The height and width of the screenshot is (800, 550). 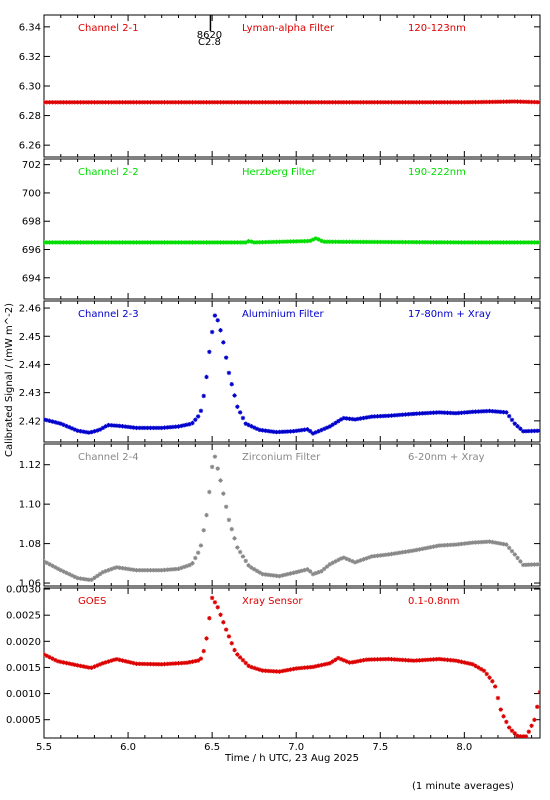 I want to click on y-tick-label: 696, so click(x=31, y=250).